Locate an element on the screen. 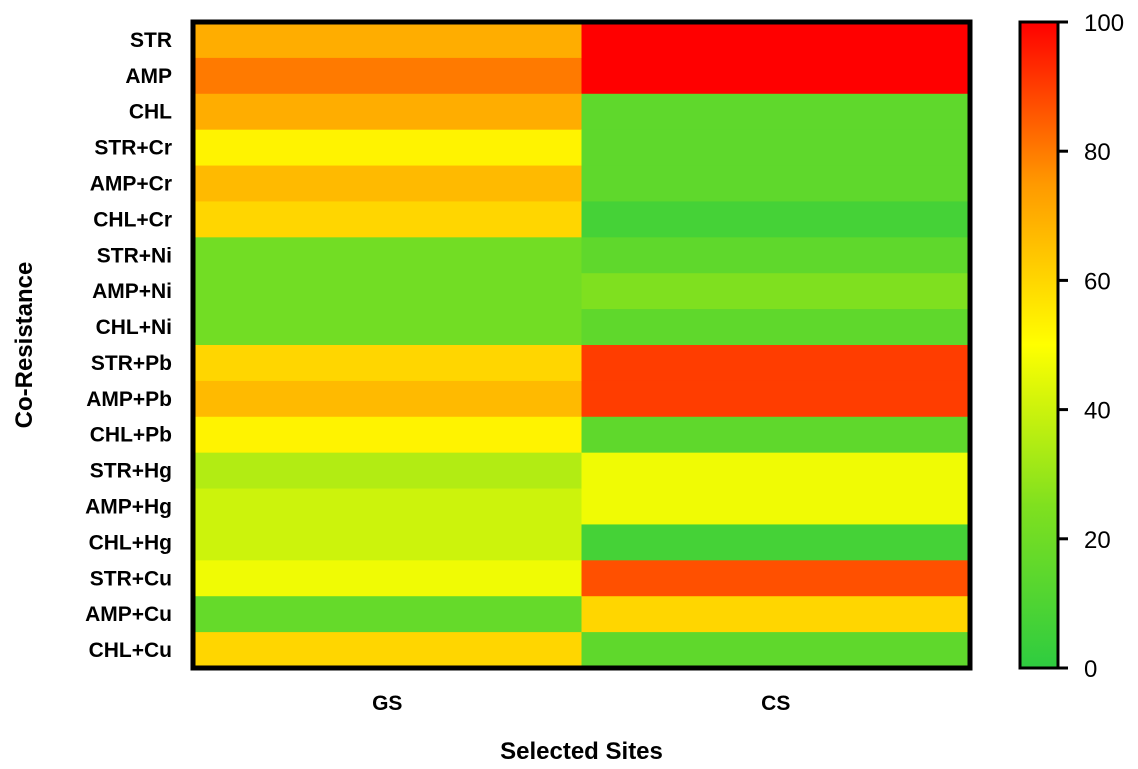  row-label: STR+Hg is located at coordinates (131, 471).